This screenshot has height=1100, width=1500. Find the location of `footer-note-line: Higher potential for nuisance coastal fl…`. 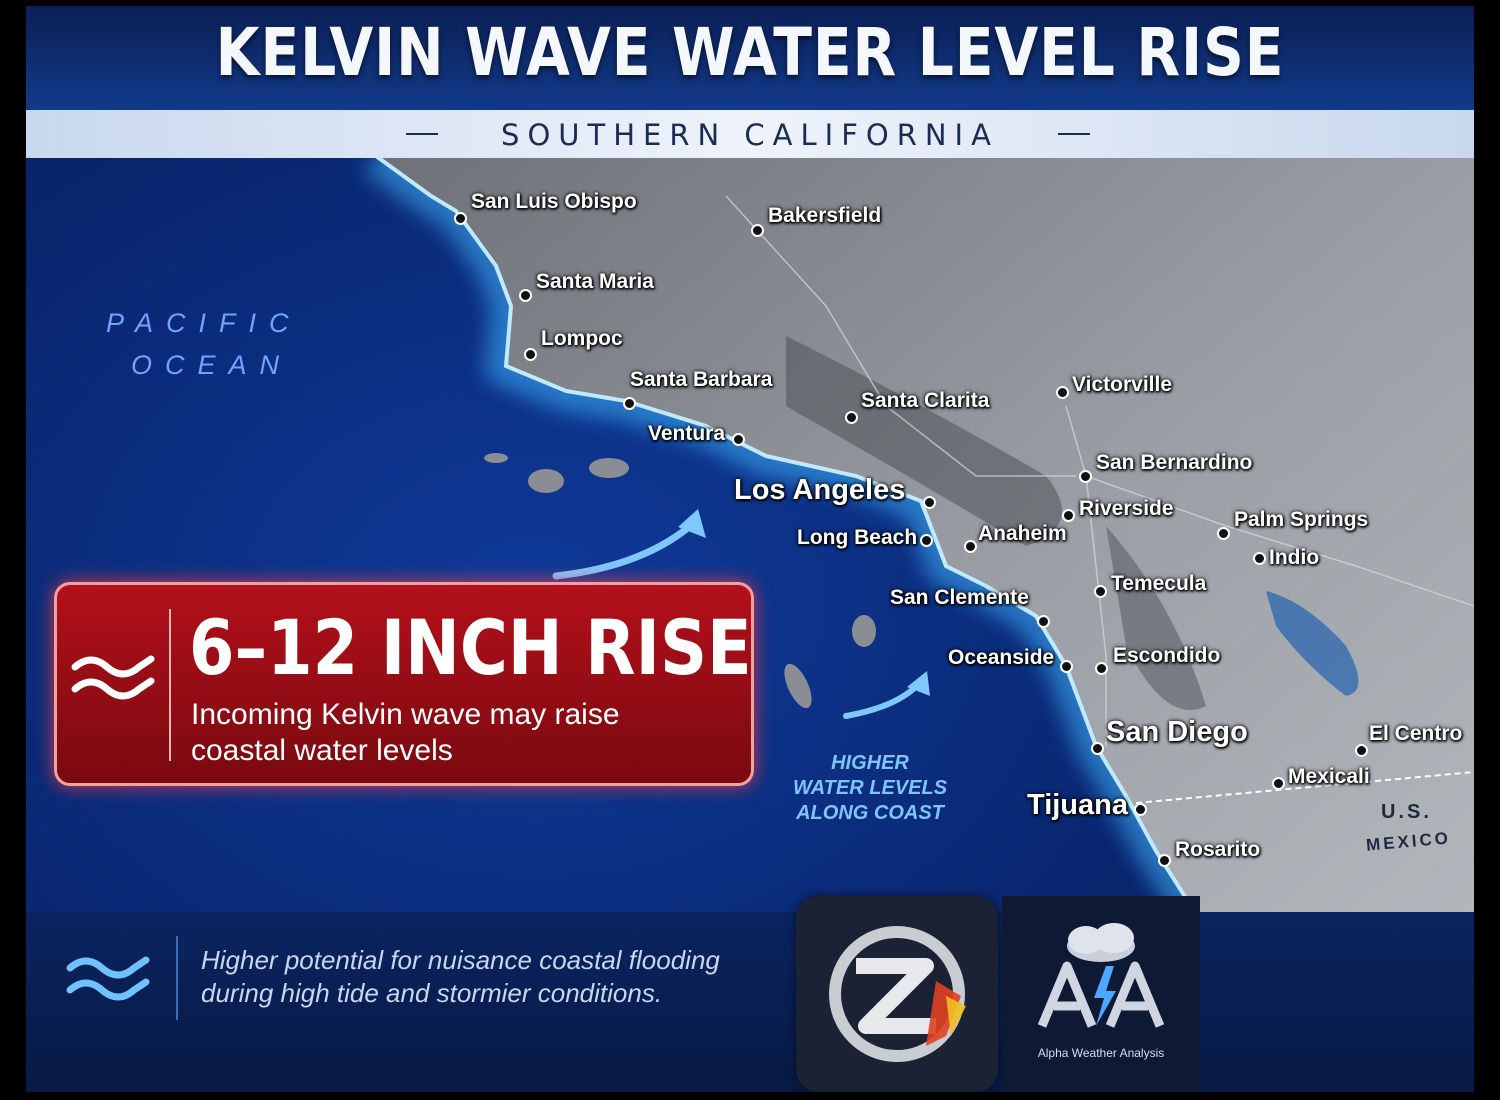

footer-note-line: Higher potential for nuisance coastal fl… is located at coordinates (460, 960).